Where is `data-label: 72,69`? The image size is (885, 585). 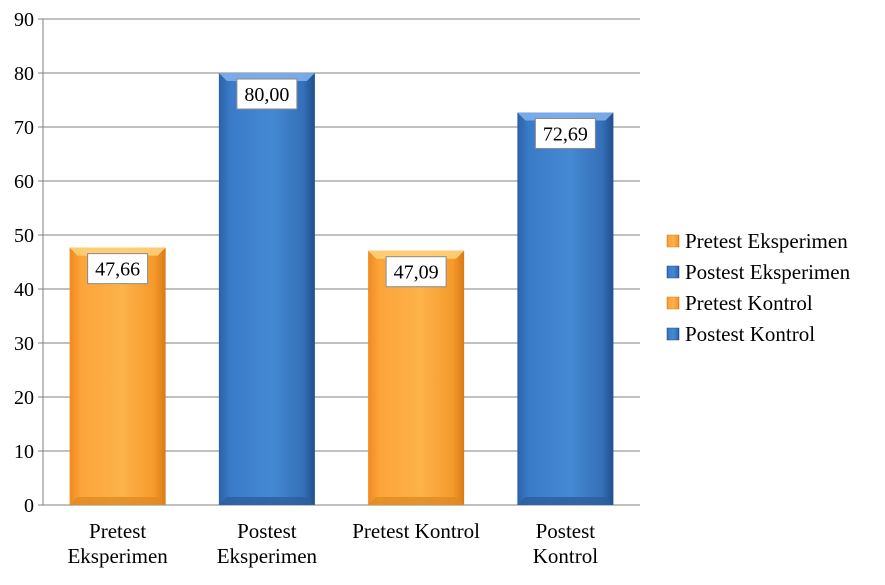
data-label: 72,69 is located at coordinates (565, 134).